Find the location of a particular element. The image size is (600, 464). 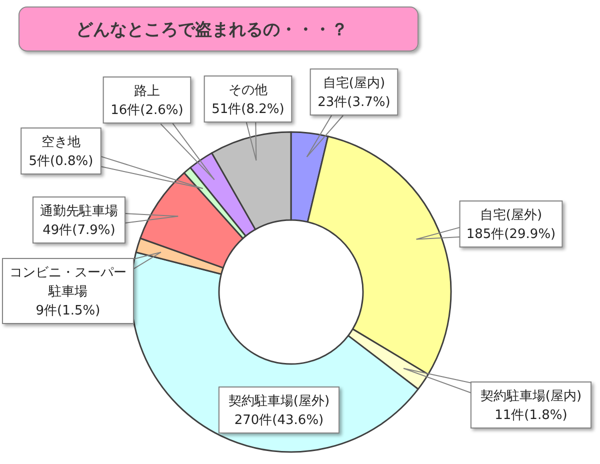

slice-label: 空き地 is located at coordinates (61, 142).